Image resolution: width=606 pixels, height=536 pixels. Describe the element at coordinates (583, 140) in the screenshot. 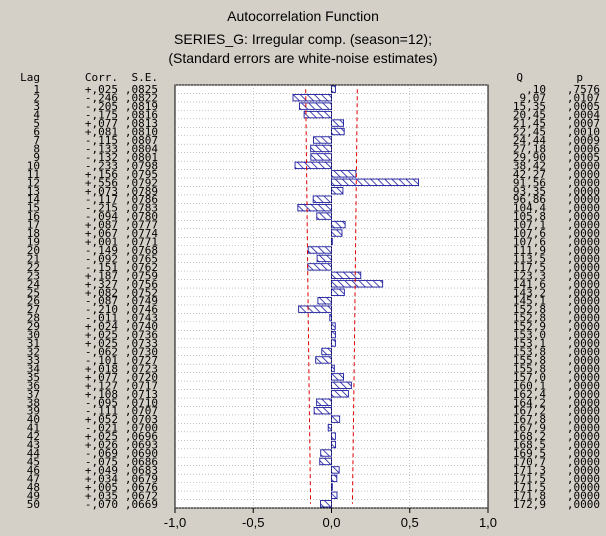

I see `p-label: ,0009` at that location.